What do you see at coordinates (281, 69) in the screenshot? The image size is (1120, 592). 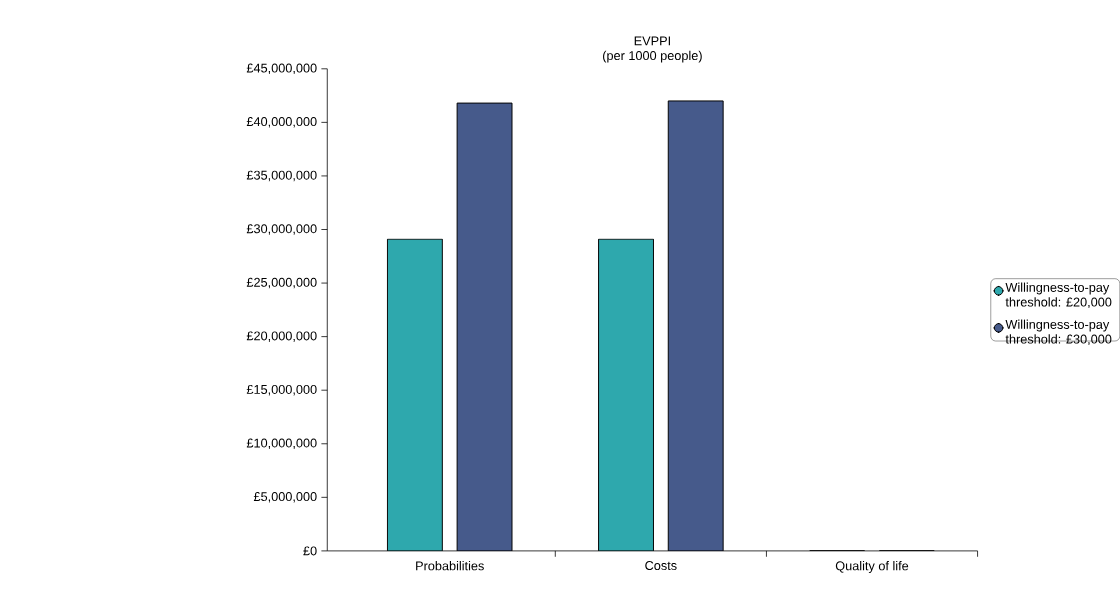 I see `y-tick-label: £45,000,000` at bounding box center [281, 69].